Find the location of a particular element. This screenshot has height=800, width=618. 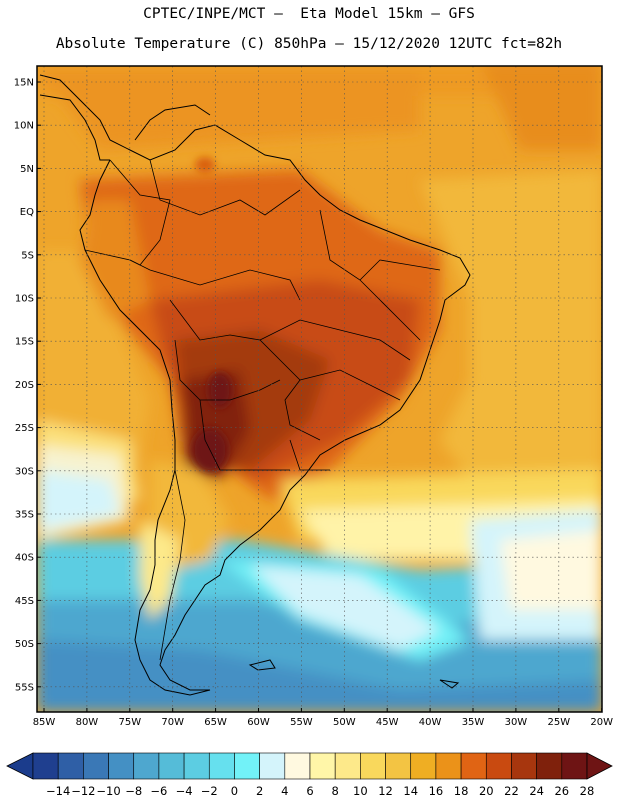

lat-label: 10S is located at coordinates (24, 299).